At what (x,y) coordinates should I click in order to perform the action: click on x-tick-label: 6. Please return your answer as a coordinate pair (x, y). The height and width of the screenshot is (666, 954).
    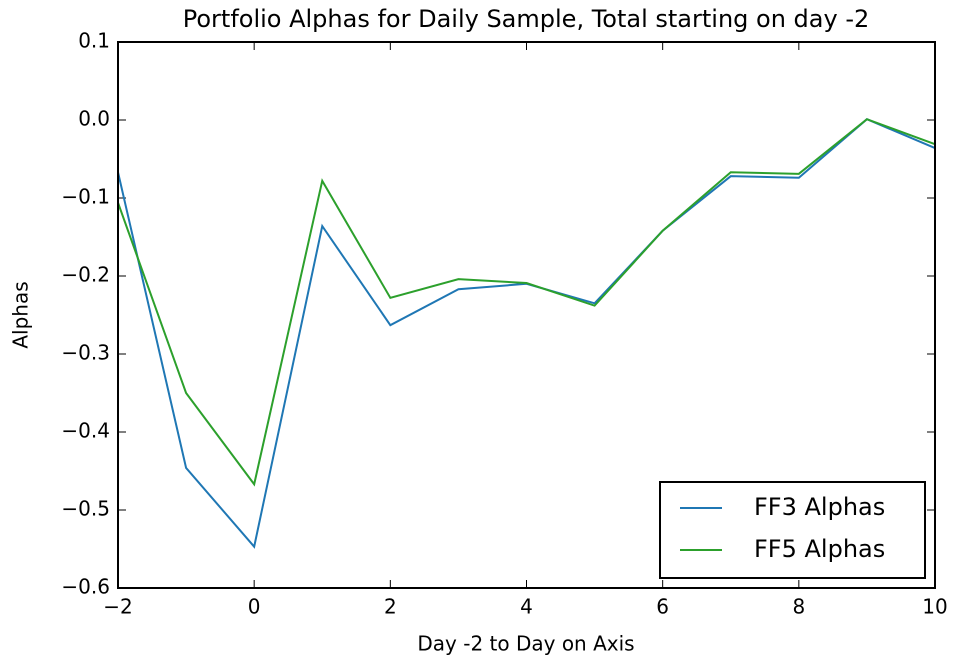
    Looking at the image, I should click on (662, 607).